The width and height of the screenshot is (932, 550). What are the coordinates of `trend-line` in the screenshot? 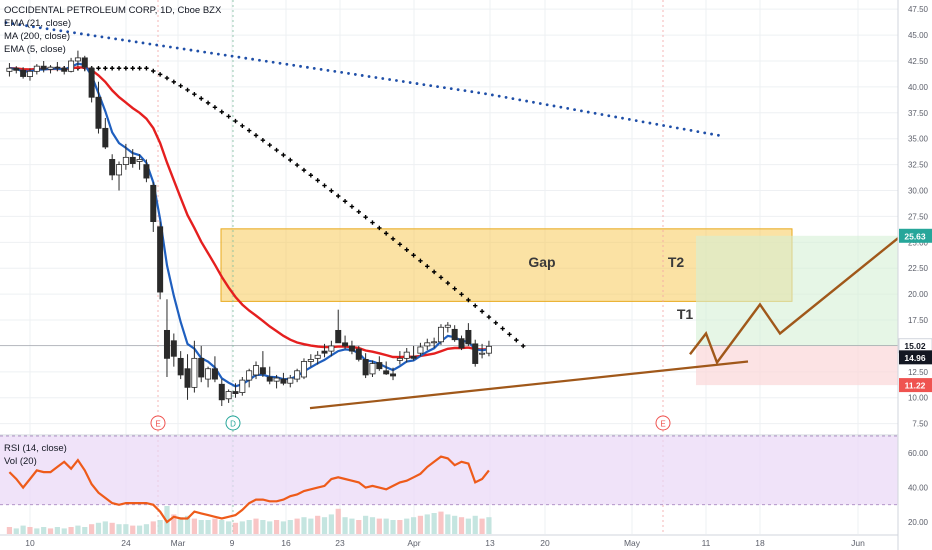 It's located at (529, 385).